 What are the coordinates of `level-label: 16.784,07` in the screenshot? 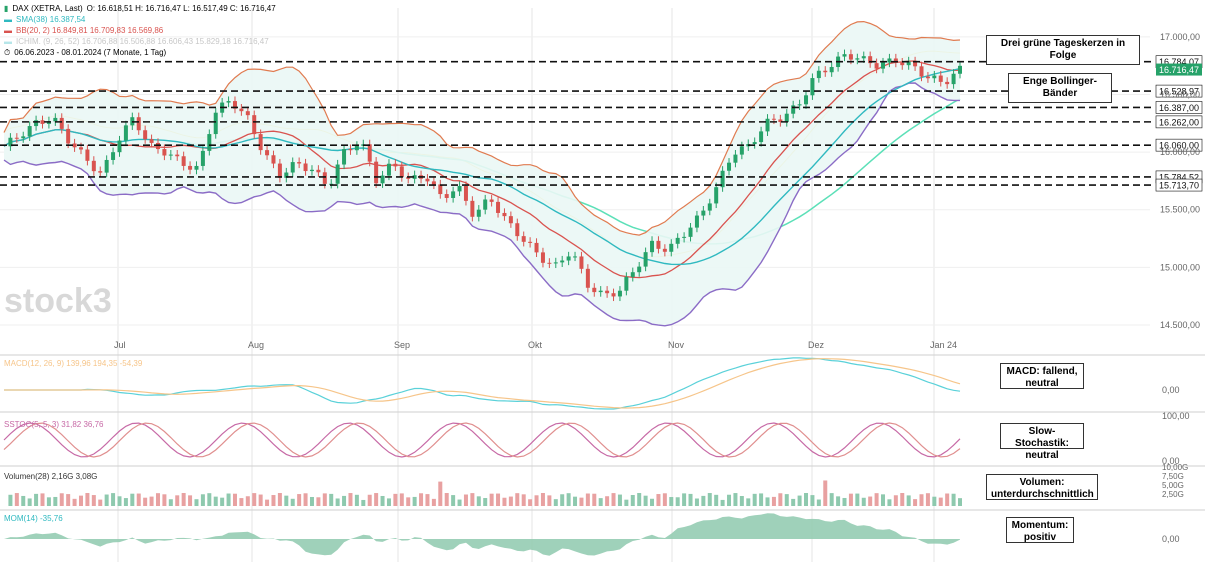 It's located at (1179, 62).